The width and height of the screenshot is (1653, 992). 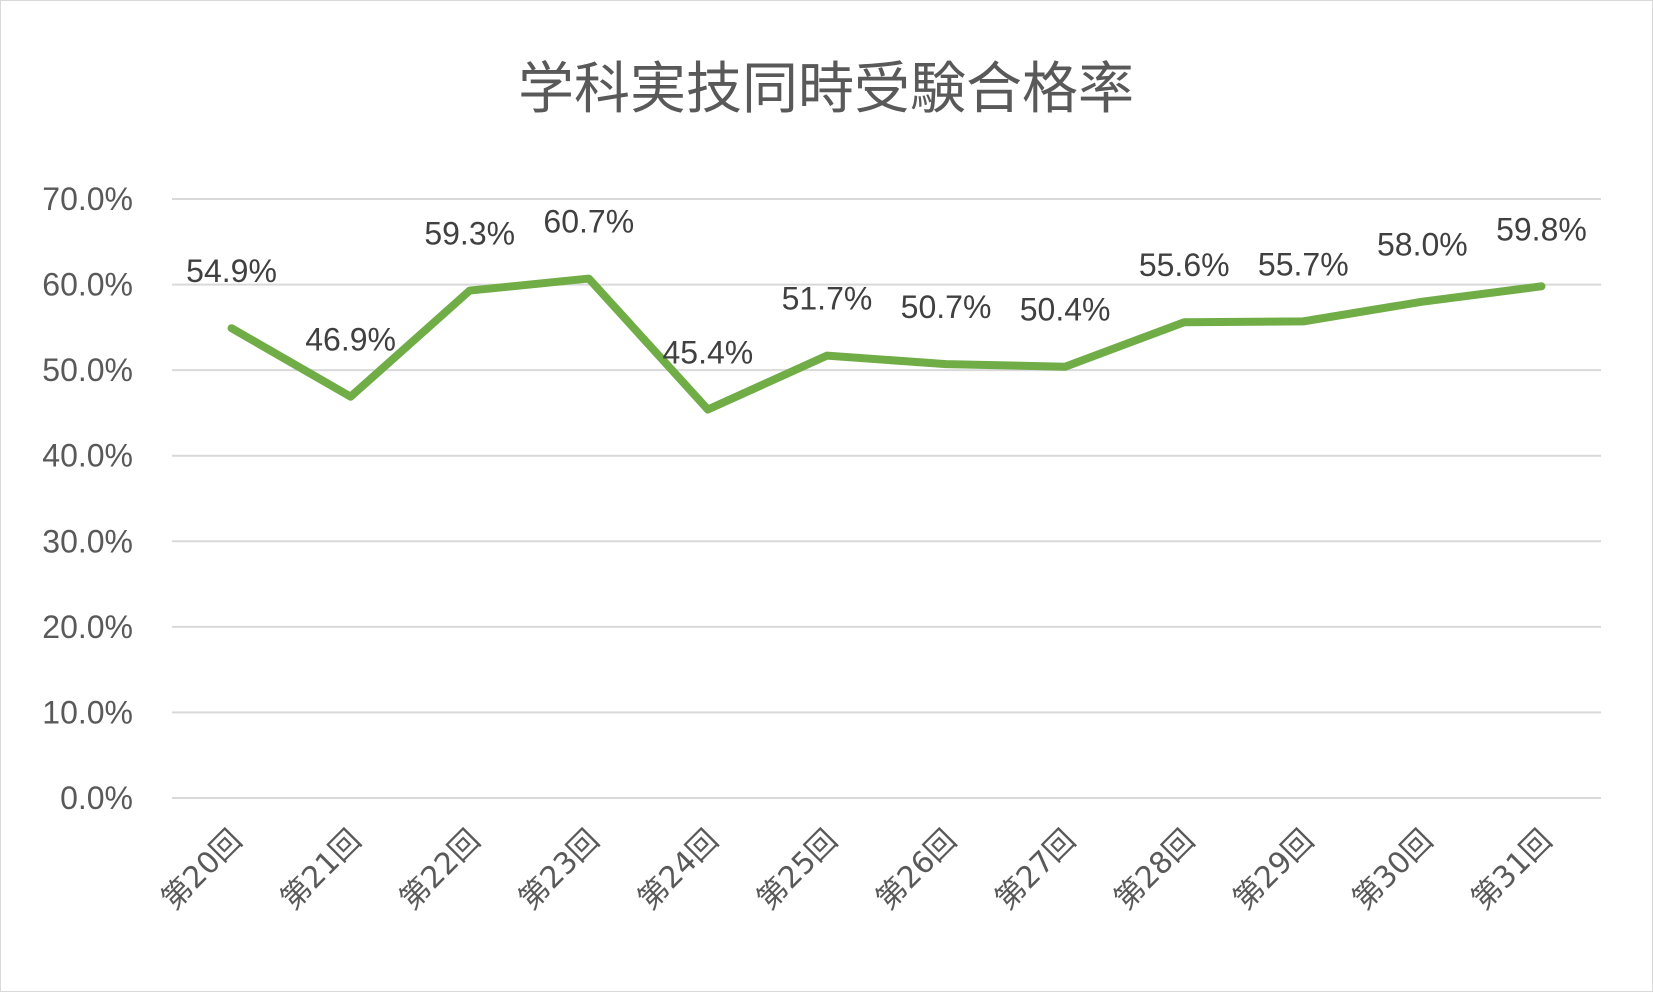 What do you see at coordinates (797, 870) in the screenshot?
I see `x-tick-label: 第25回` at bounding box center [797, 870].